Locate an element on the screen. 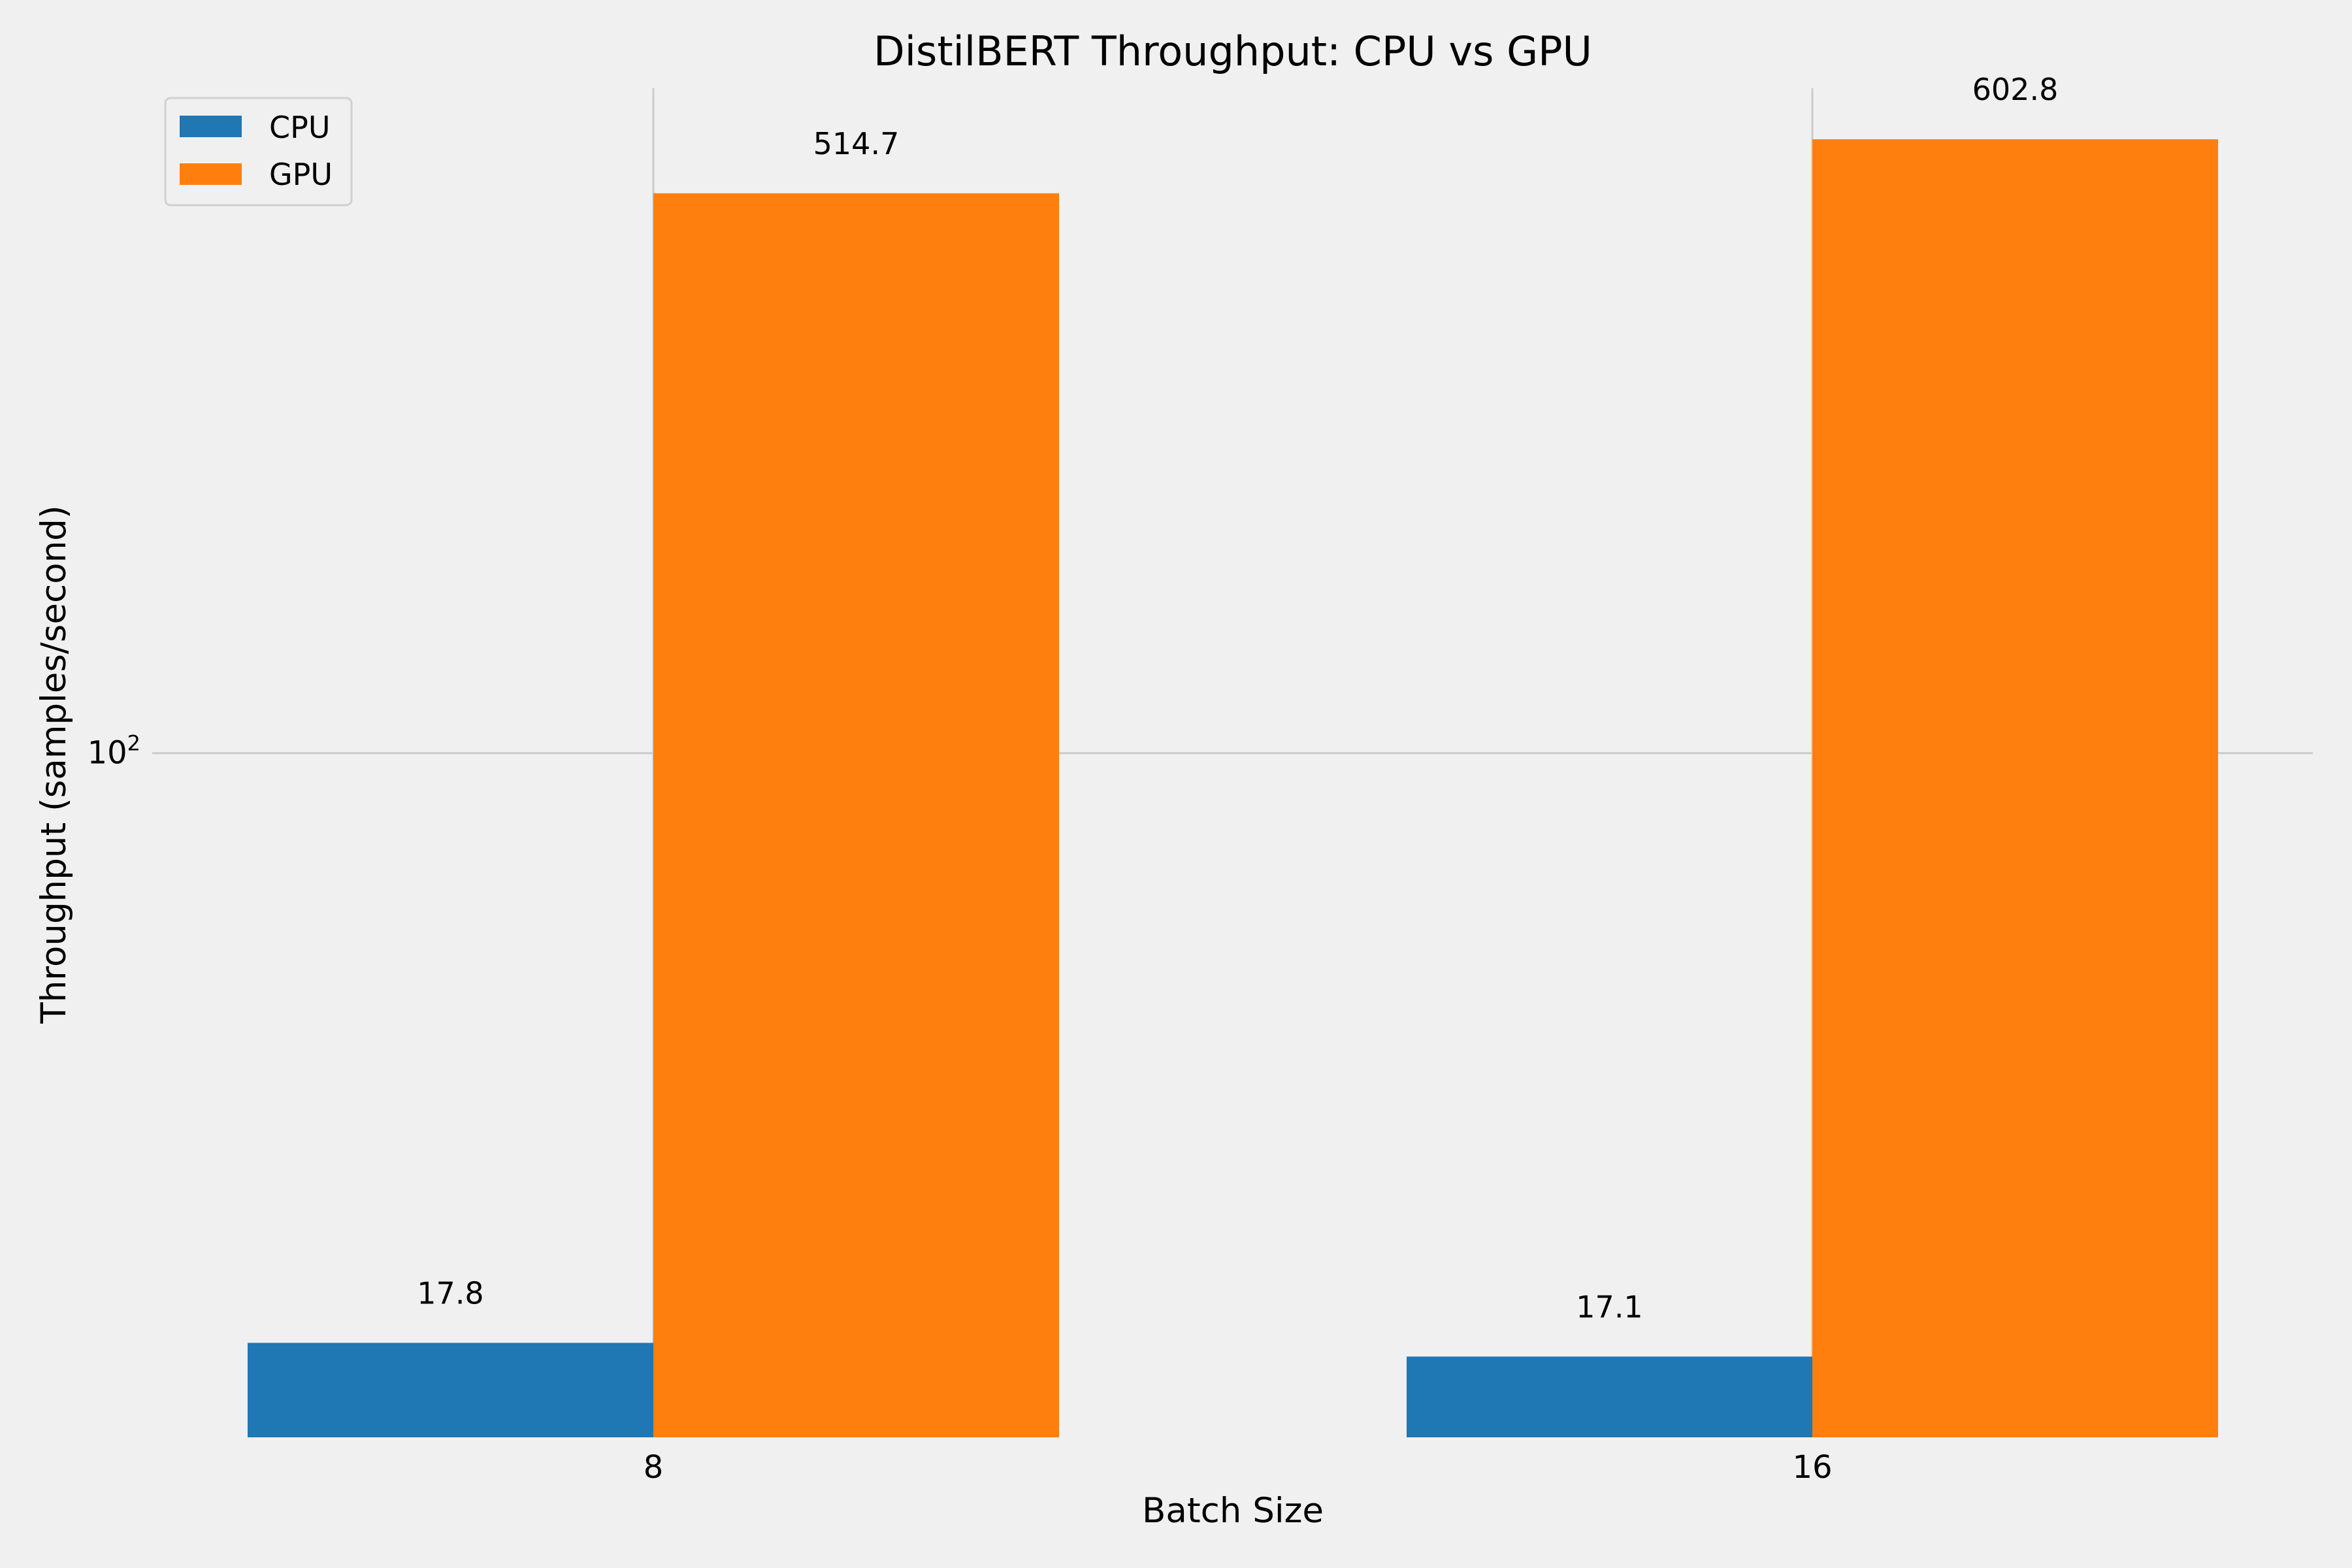 Image resolution: width=2352 pixels, height=1568 pixels. legend-swatch-cpu is located at coordinates (211, 126).